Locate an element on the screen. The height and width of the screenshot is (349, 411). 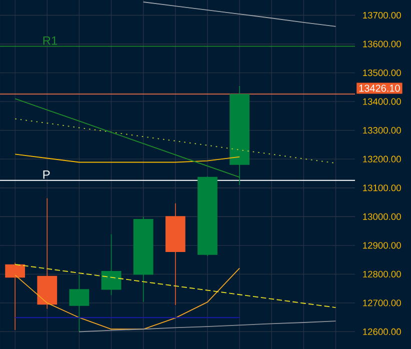
y-tick-label: 13200.00 is located at coordinates (382, 159).